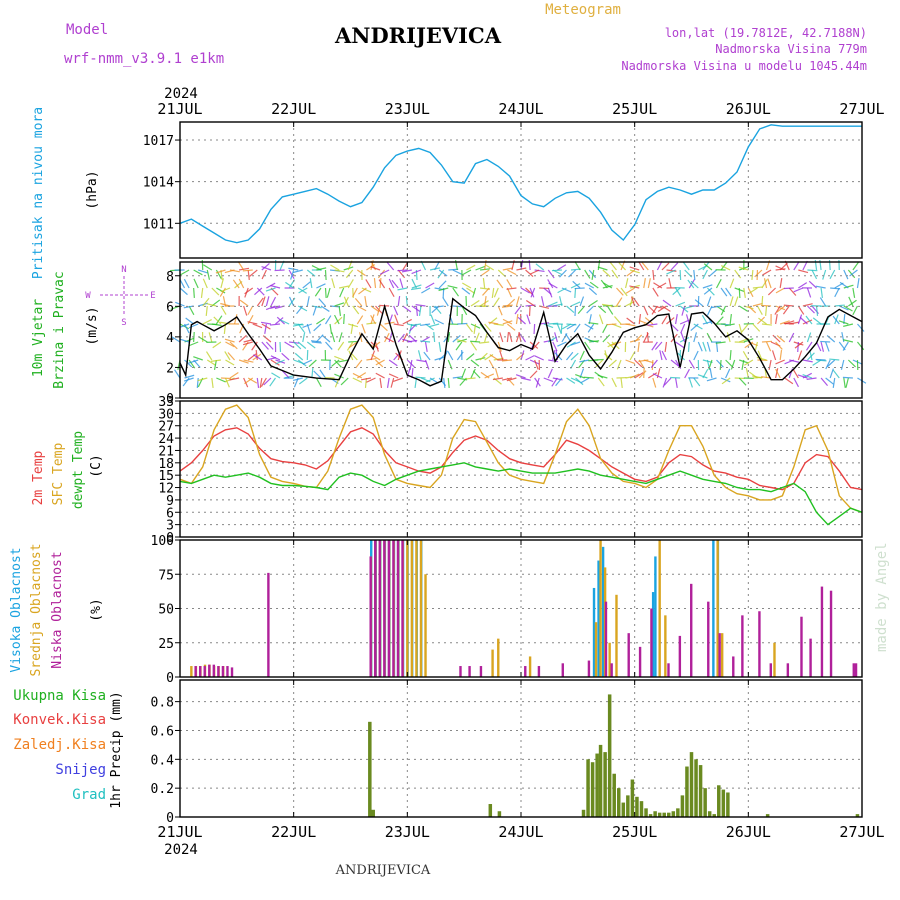 The height and width of the screenshot is (900, 900). I want to click on temp2m-ylabel: 2m Temp, so click(38, 477).